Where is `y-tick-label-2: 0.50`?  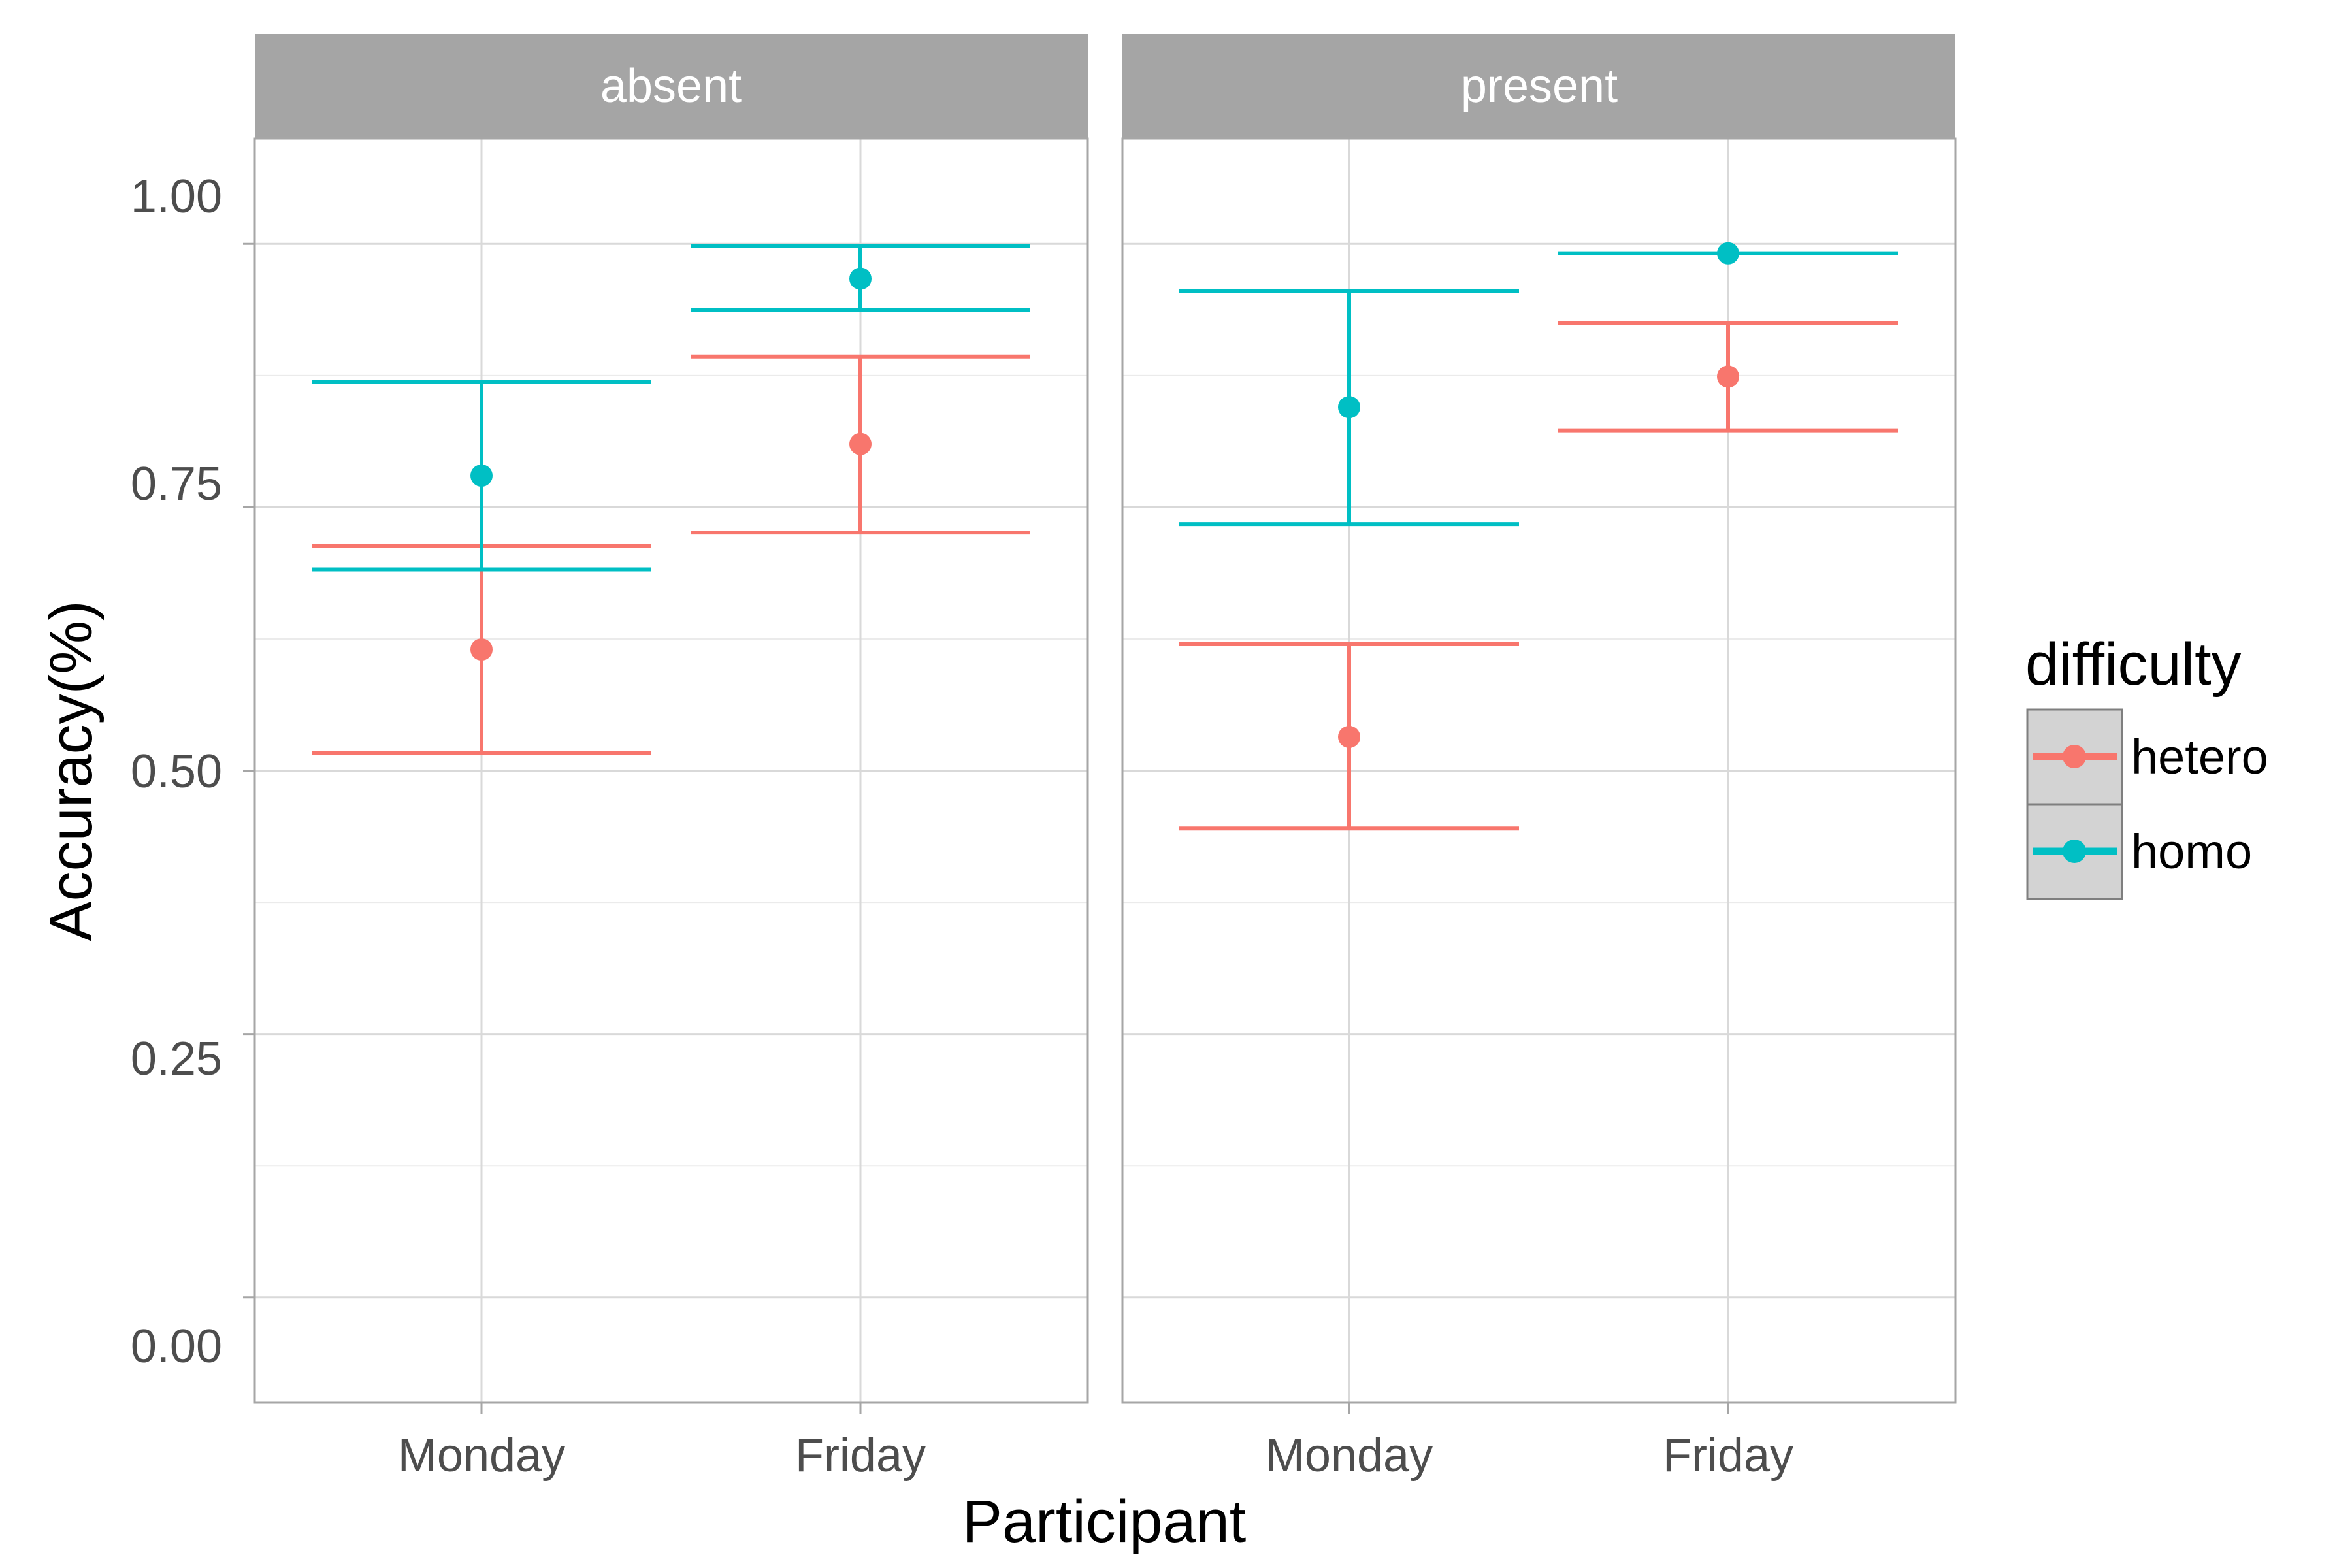 y-tick-label-2: 0.50 is located at coordinates (176, 771).